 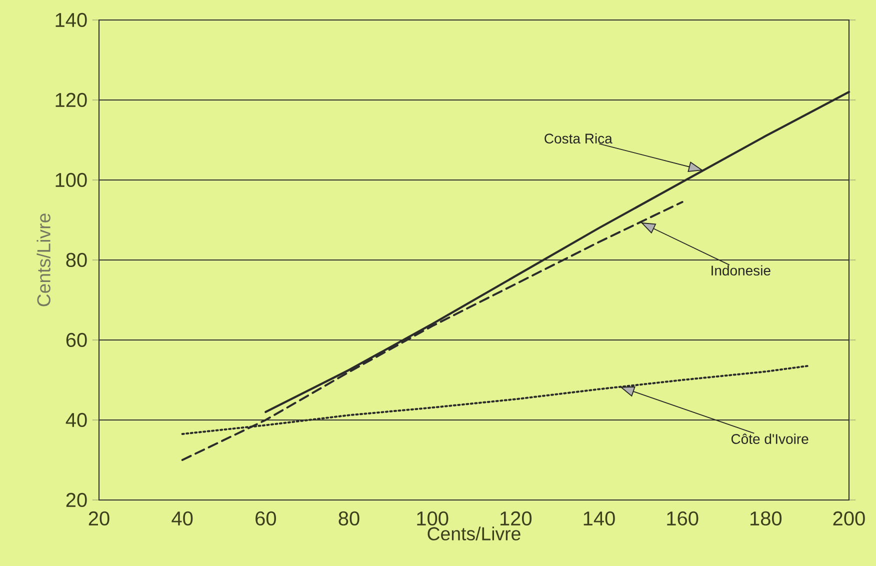 What do you see at coordinates (266, 518) in the screenshot?
I see `x-tick-label: 60` at bounding box center [266, 518].